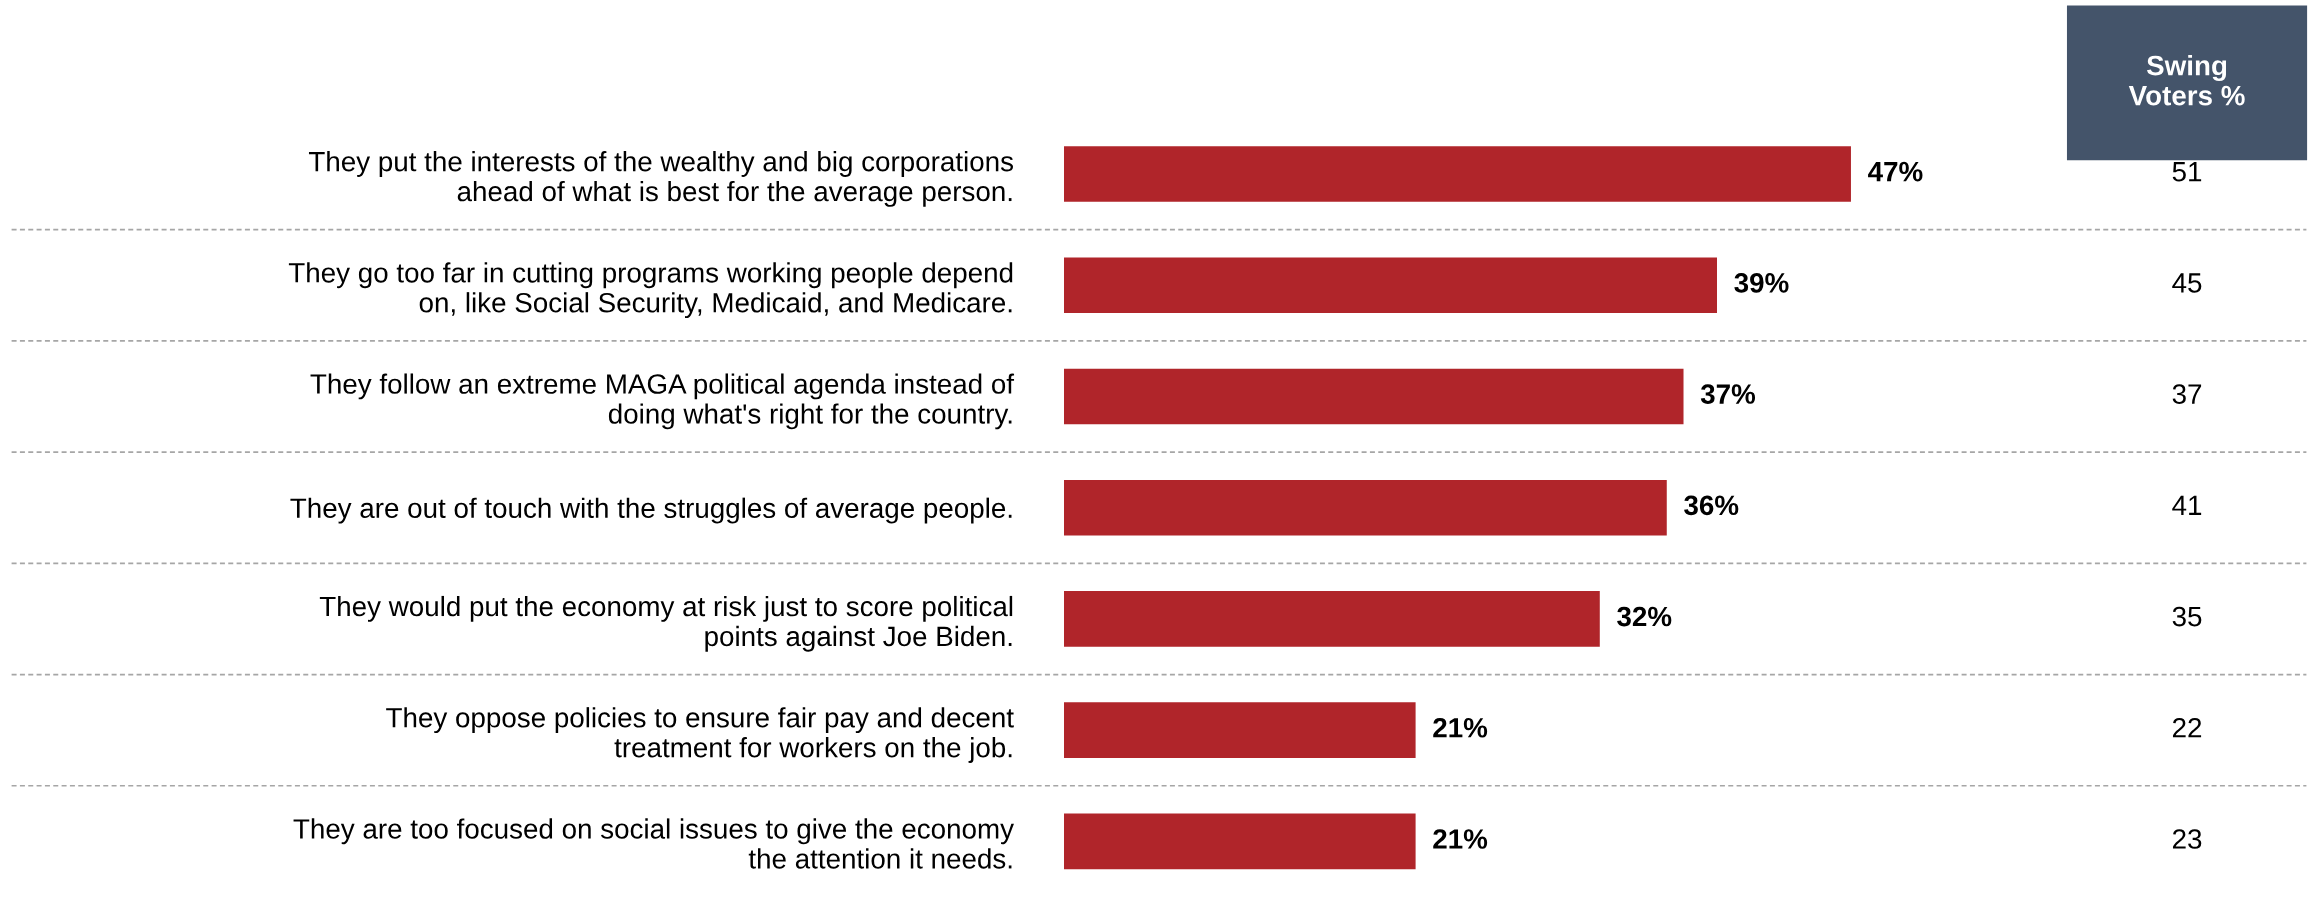  Describe the element at coordinates (651, 510) in the screenshot. I see `y-tick-label: They are out of touch with the struggles of average people.` at that location.